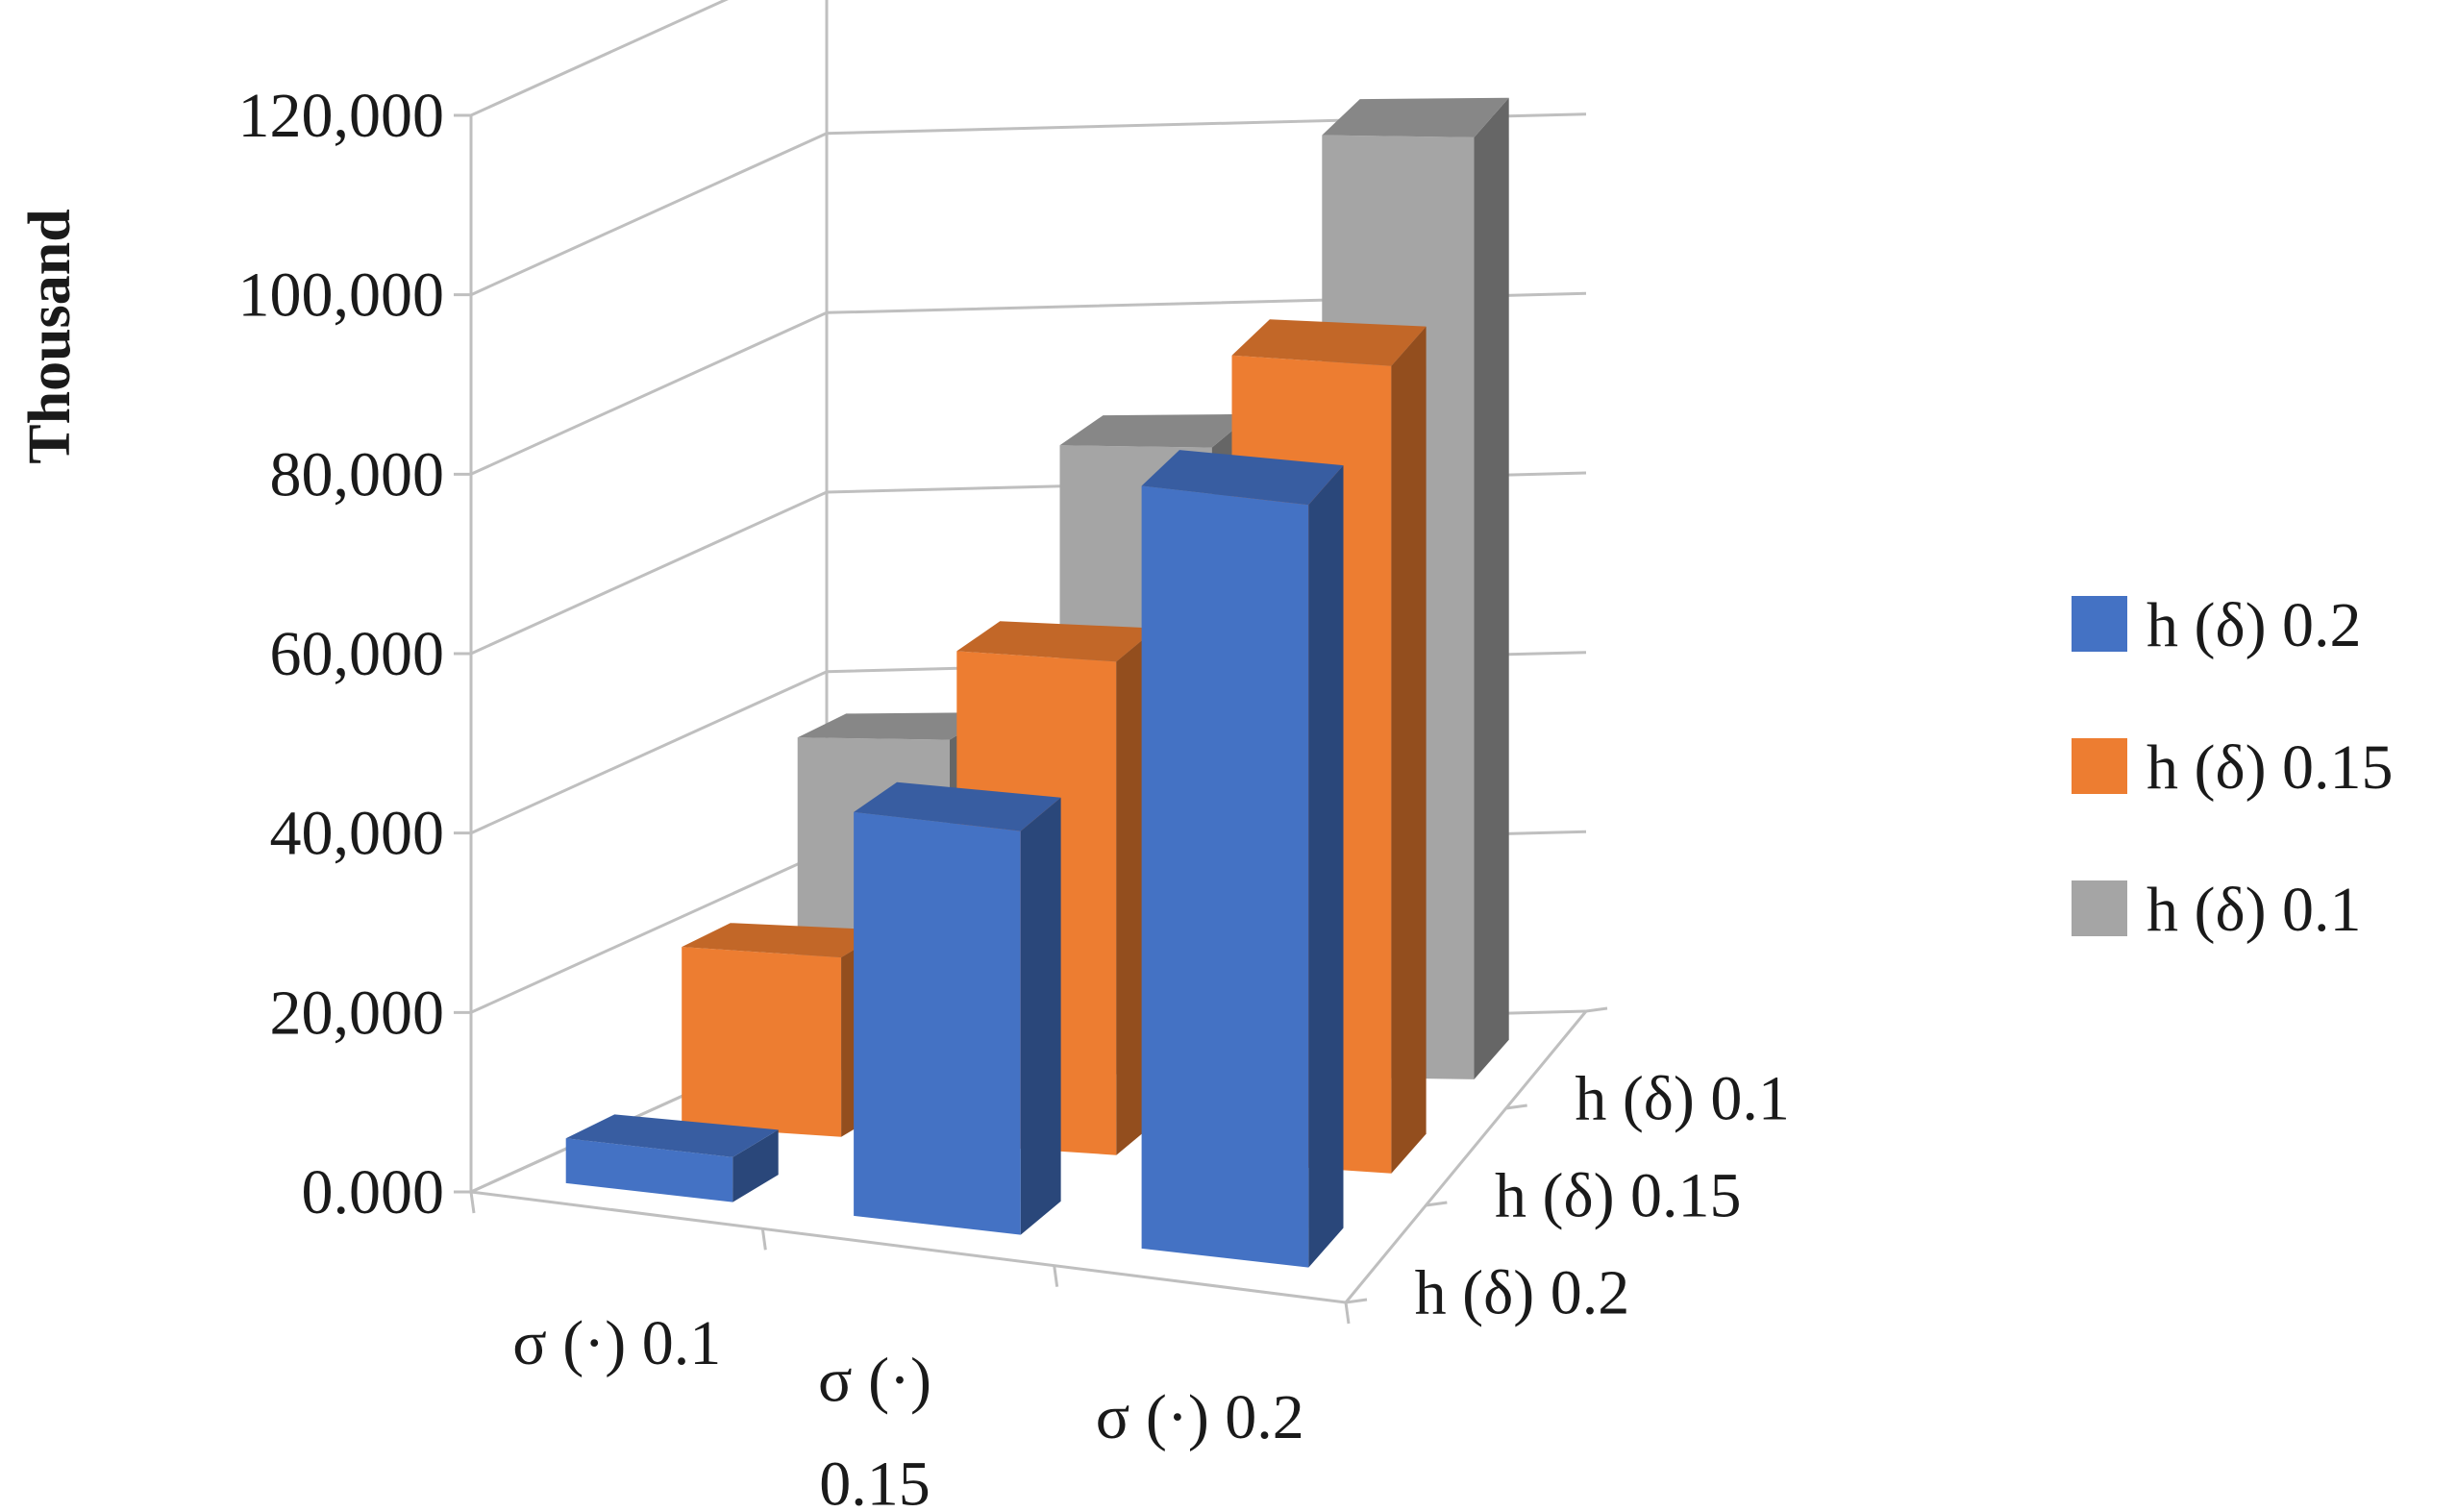 This screenshot has height=1512, width=2457. I want to click on floor-outline, so click(1026, 1157).